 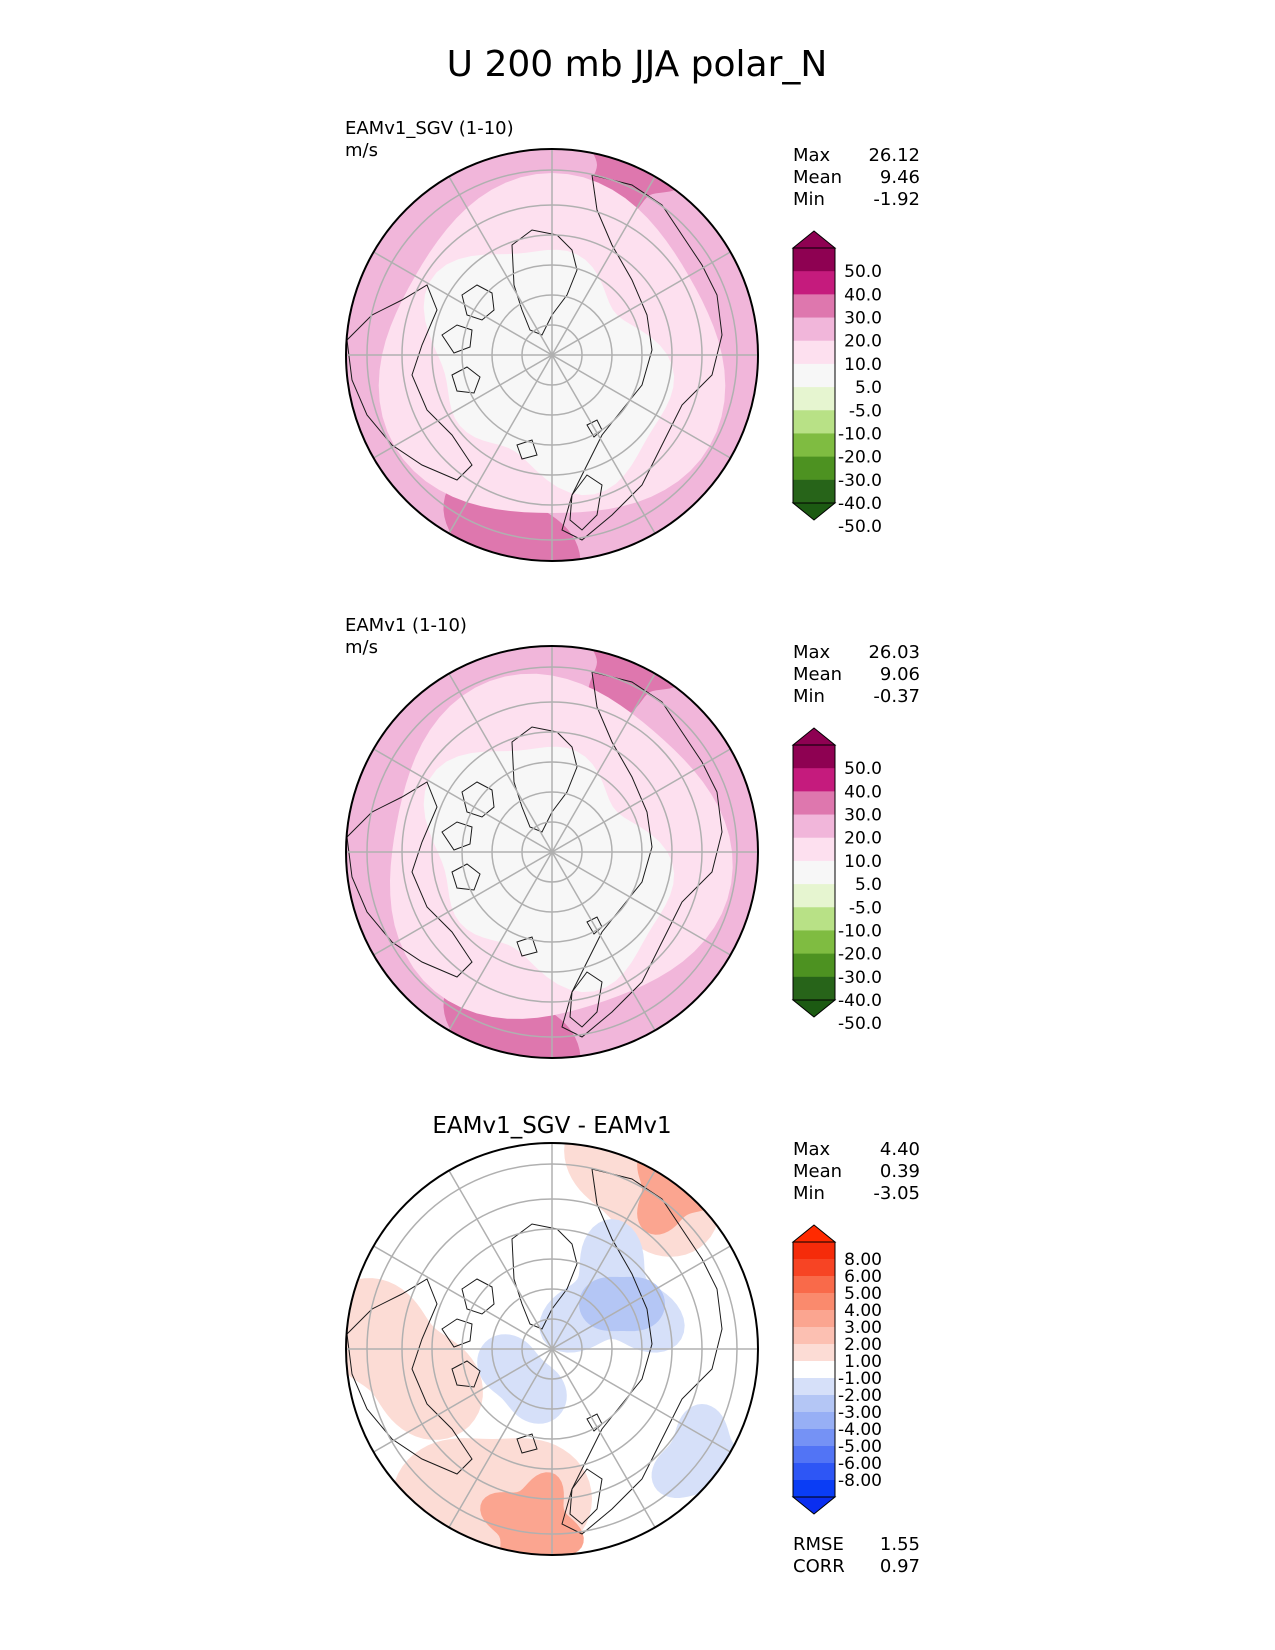 I want to click on colorbar-tick-label: -5.00, so click(x=860, y=1447).